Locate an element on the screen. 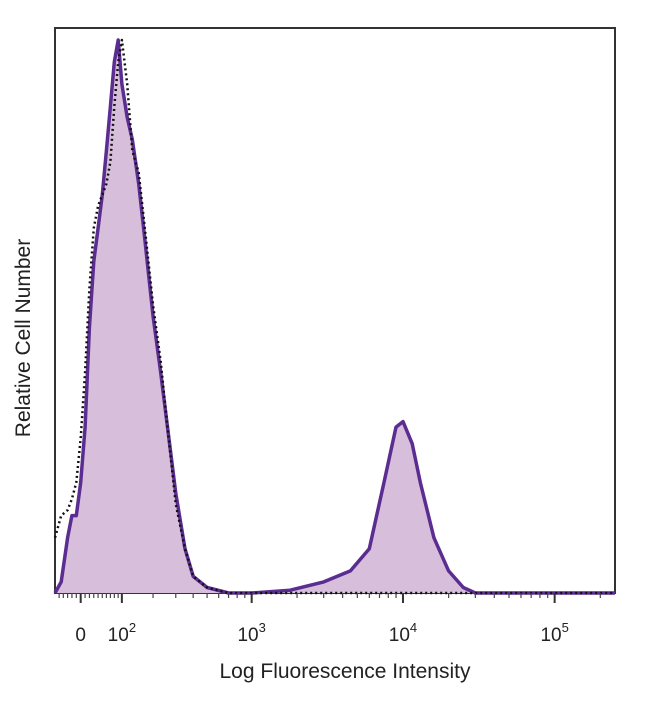 The image size is (650, 704). x-tick-label-0: 0 is located at coordinates (80, 635).